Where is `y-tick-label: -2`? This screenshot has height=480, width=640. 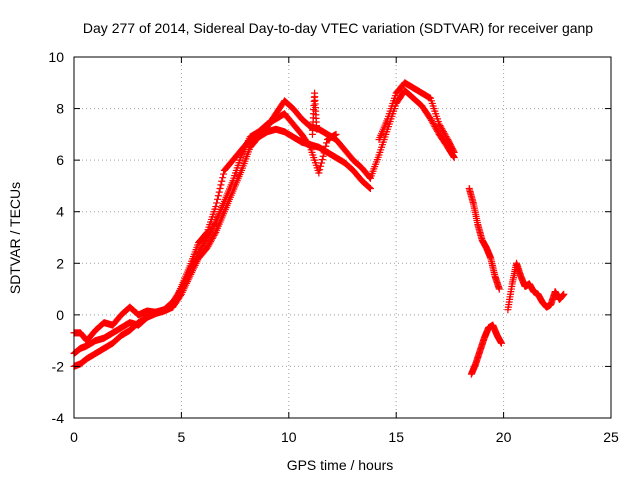 y-tick-label: -2 is located at coordinates (58, 366).